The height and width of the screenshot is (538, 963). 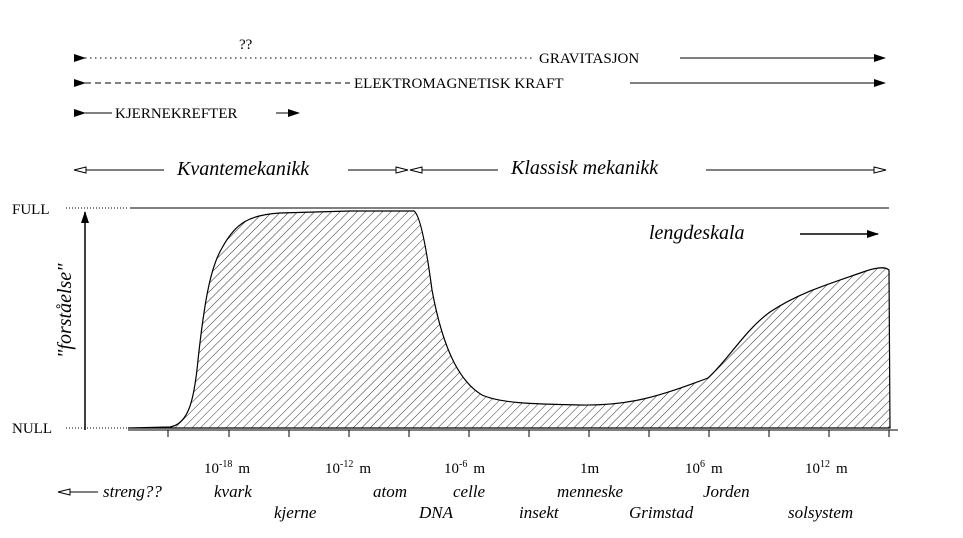 What do you see at coordinates (132, 491) in the screenshot?
I see `object-string: streng??` at bounding box center [132, 491].